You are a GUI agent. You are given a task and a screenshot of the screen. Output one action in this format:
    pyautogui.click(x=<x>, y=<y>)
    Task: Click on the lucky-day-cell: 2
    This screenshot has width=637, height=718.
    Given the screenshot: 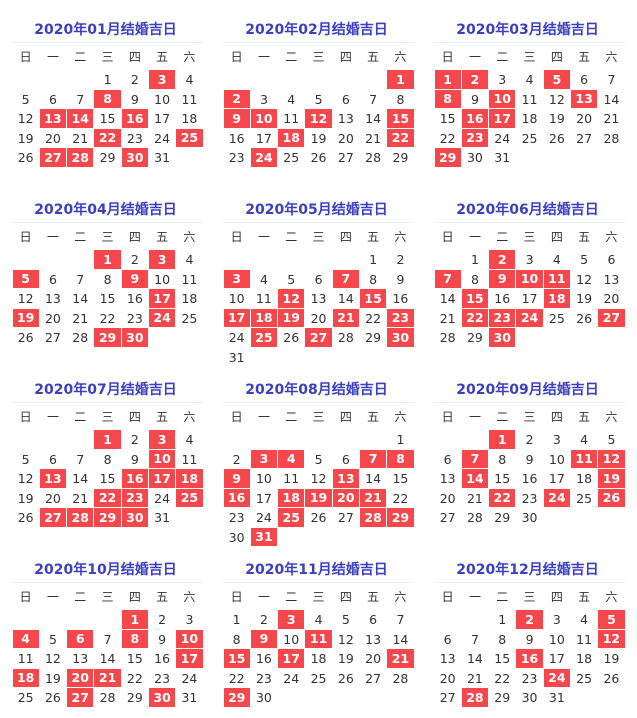 What is the action you would take?
    pyautogui.click(x=502, y=259)
    